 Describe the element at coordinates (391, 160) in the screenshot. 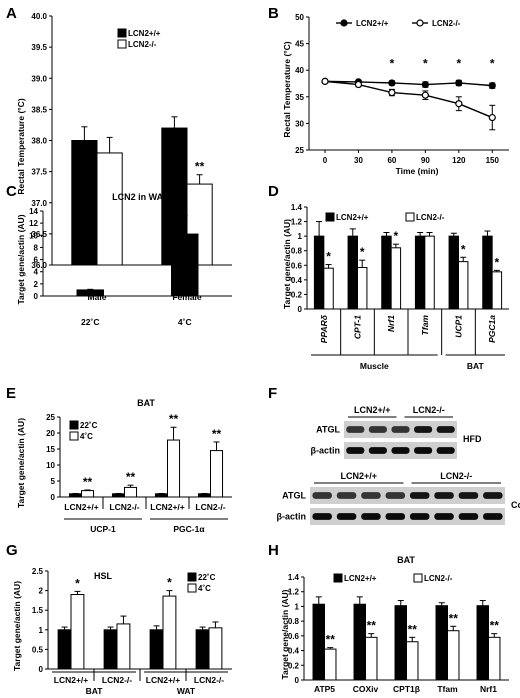

I see `x-tick-label: 60` at that location.